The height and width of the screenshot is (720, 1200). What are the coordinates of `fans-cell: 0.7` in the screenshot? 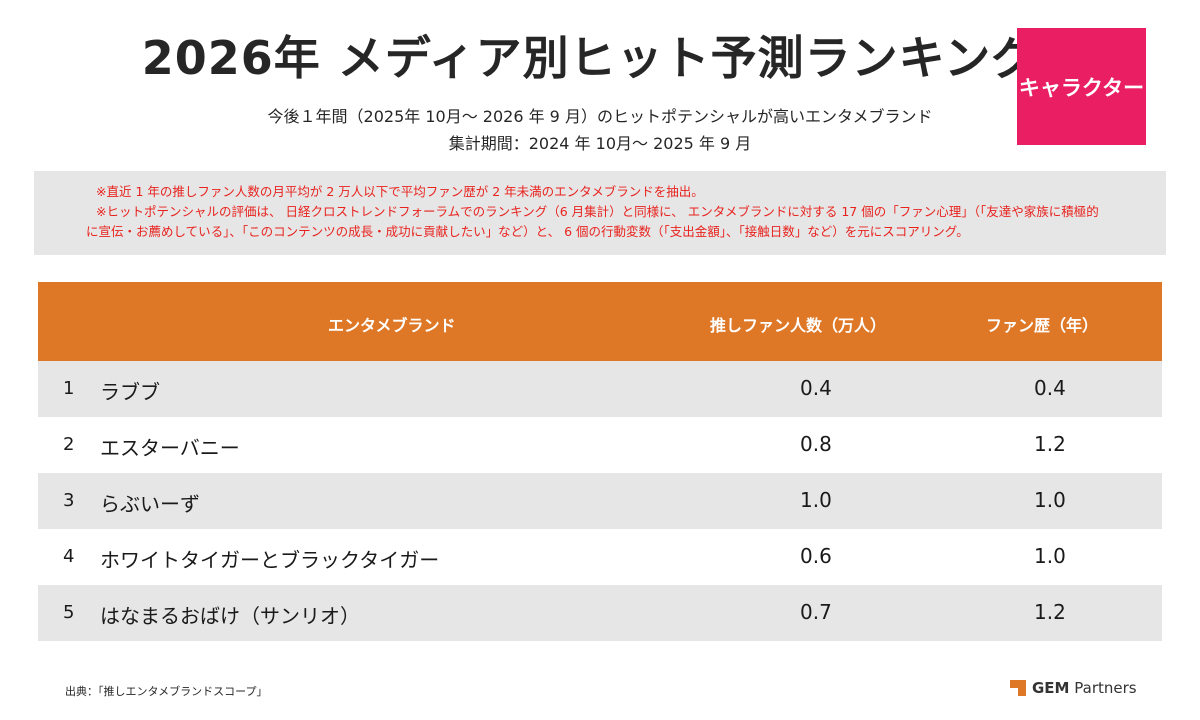 It's located at (816, 612).